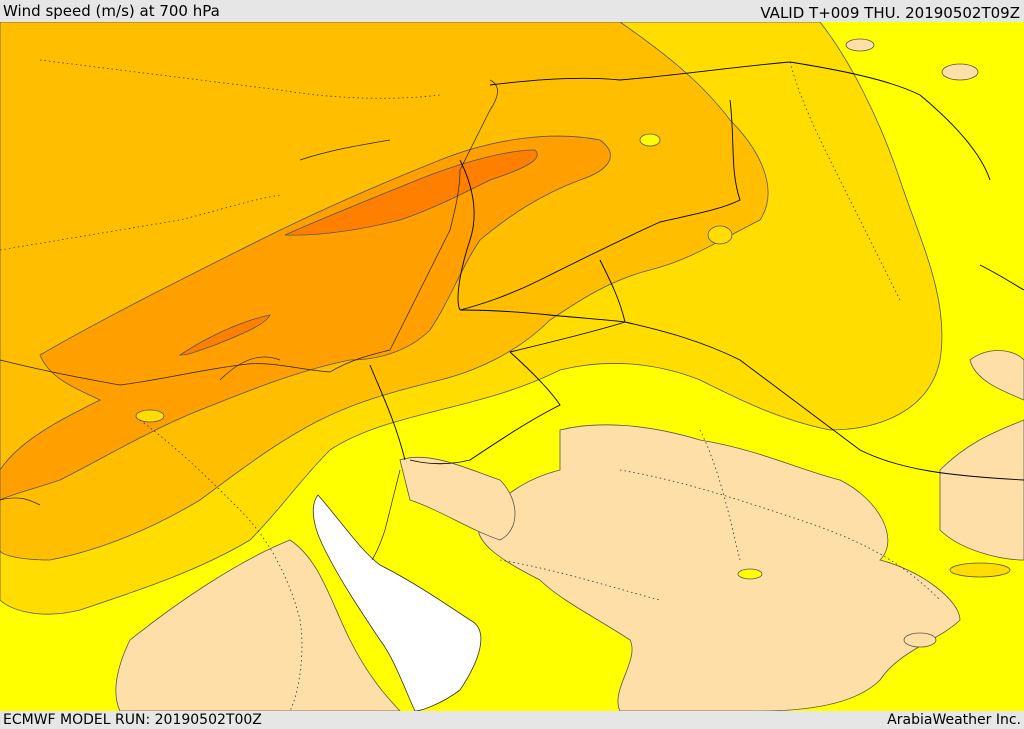 The image size is (1024, 729). Describe the element at coordinates (397, 602) in the screenshot. I see `red-sea-blank` at that location.